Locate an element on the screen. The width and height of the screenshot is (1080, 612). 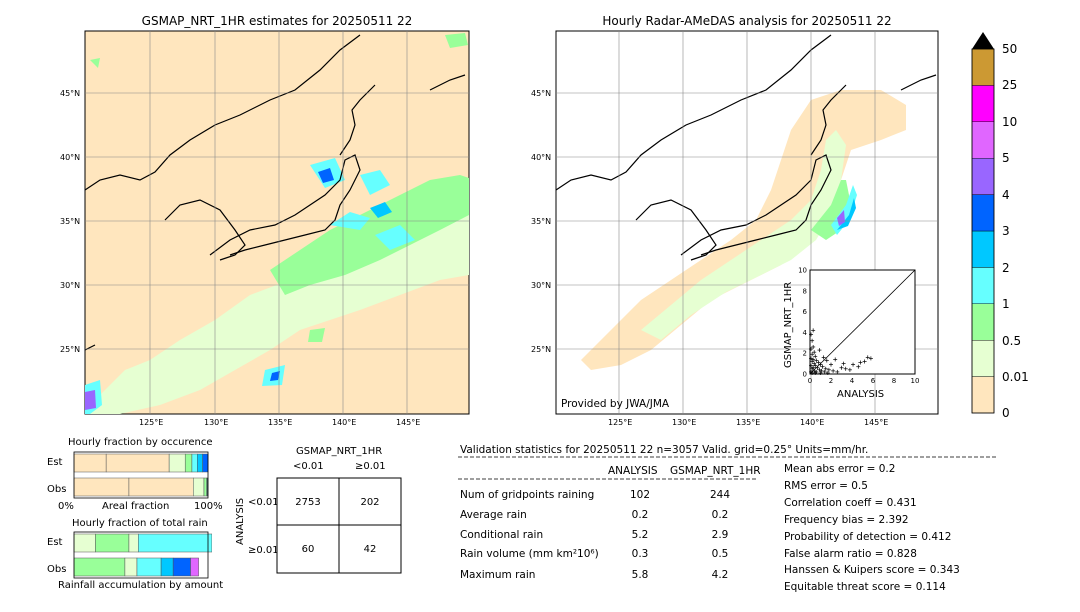
scatter-y-tick: 0 is located at coordinates (805, 375).